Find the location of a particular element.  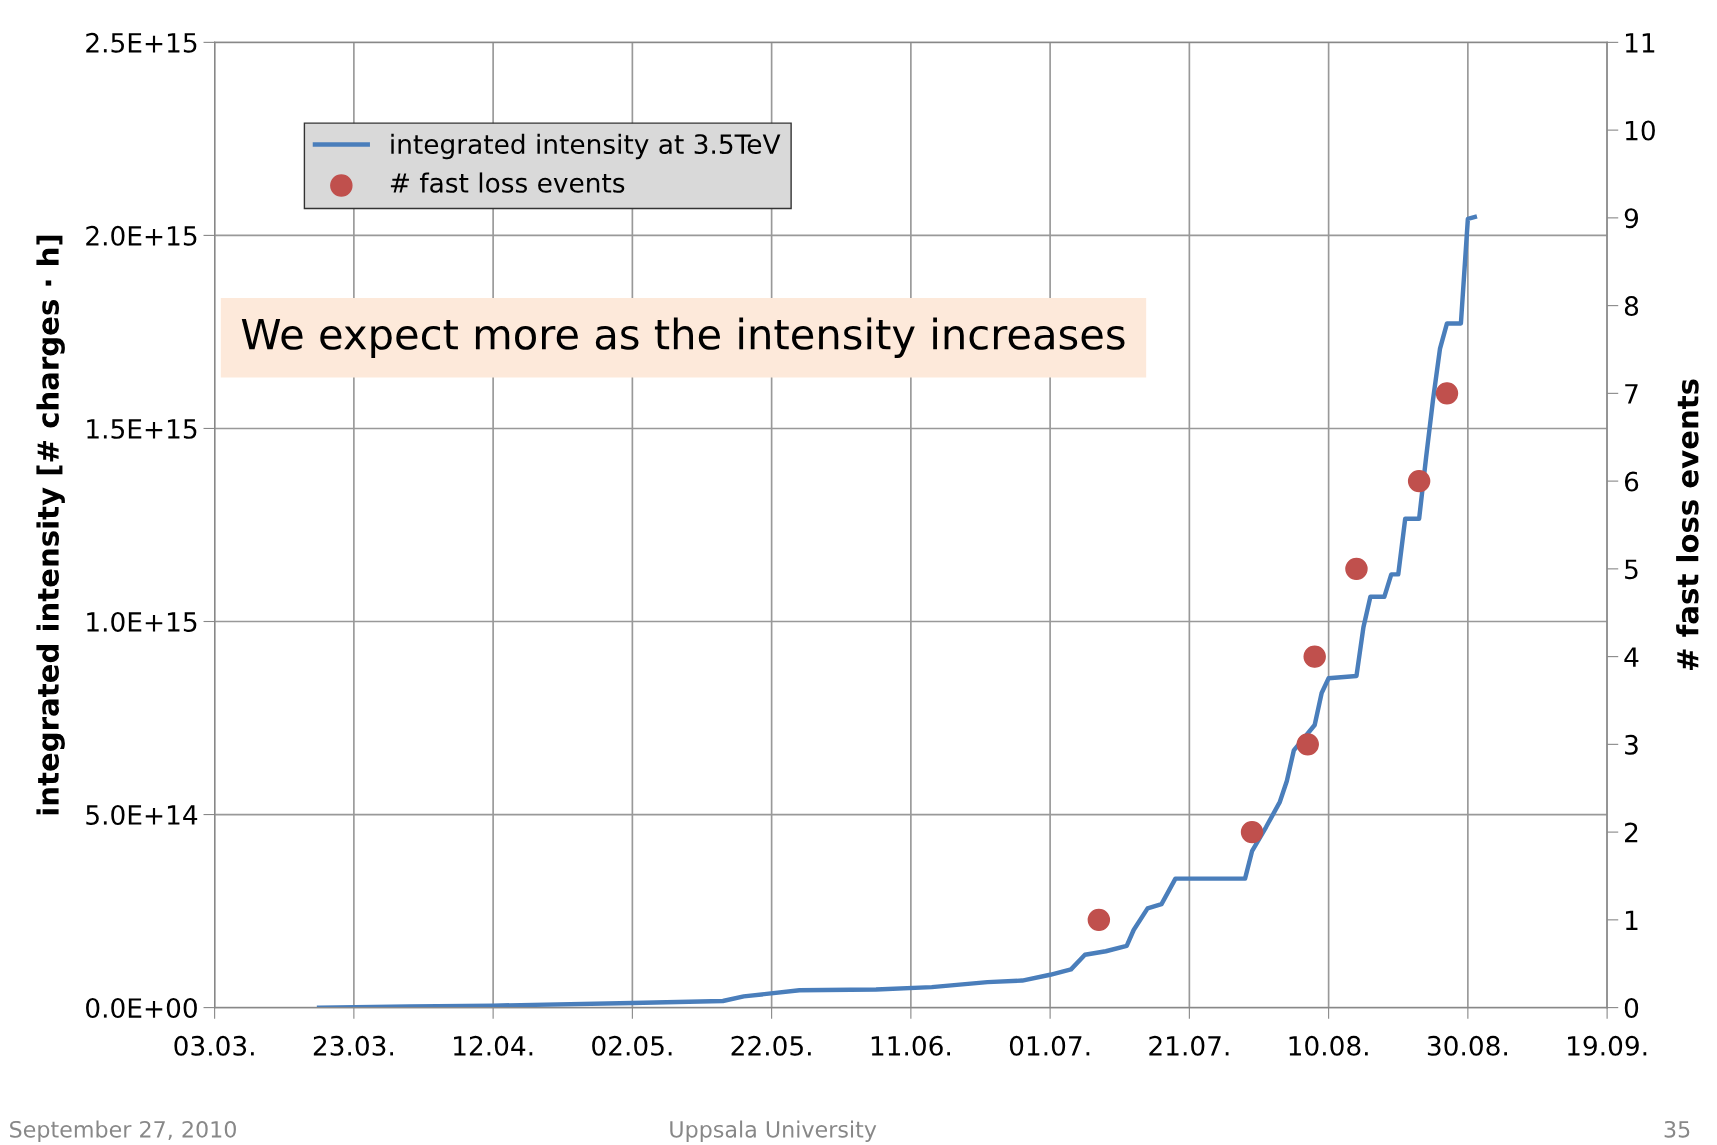

y-tick-label: 5.0E+14 is located at coordinates (142, 814).